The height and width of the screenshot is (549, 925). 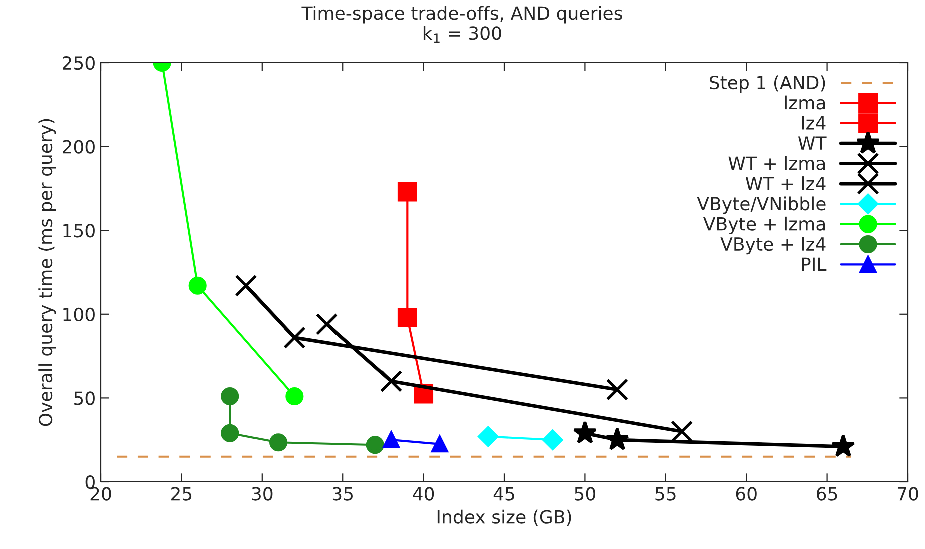 What do you see at coordinates (343, 494) in the screenshot?
I see `x-tick-label: 35` at bounding box center [343, 494].